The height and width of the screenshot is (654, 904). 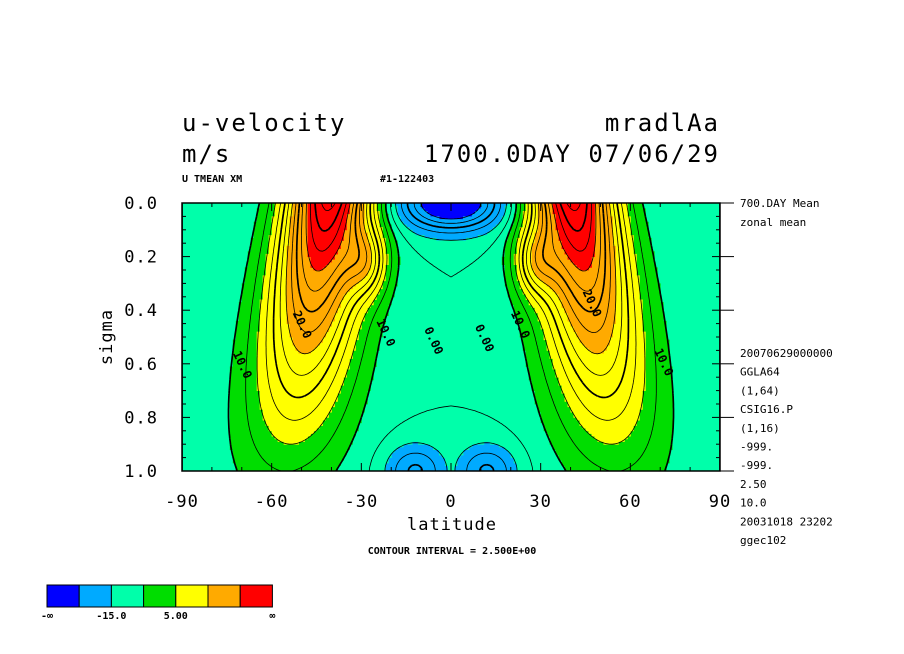 I want to click on x-tick-label: -60, so click(x=272, y=502).